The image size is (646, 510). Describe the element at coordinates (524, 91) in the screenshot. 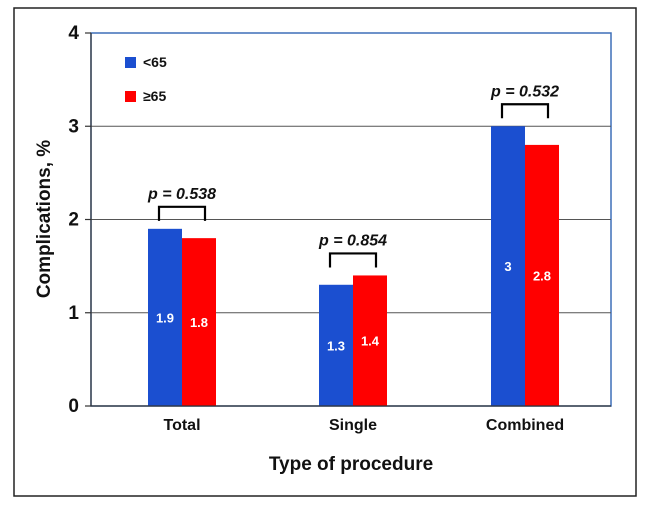

I see `p-value-label: p = 0.532` at that location.